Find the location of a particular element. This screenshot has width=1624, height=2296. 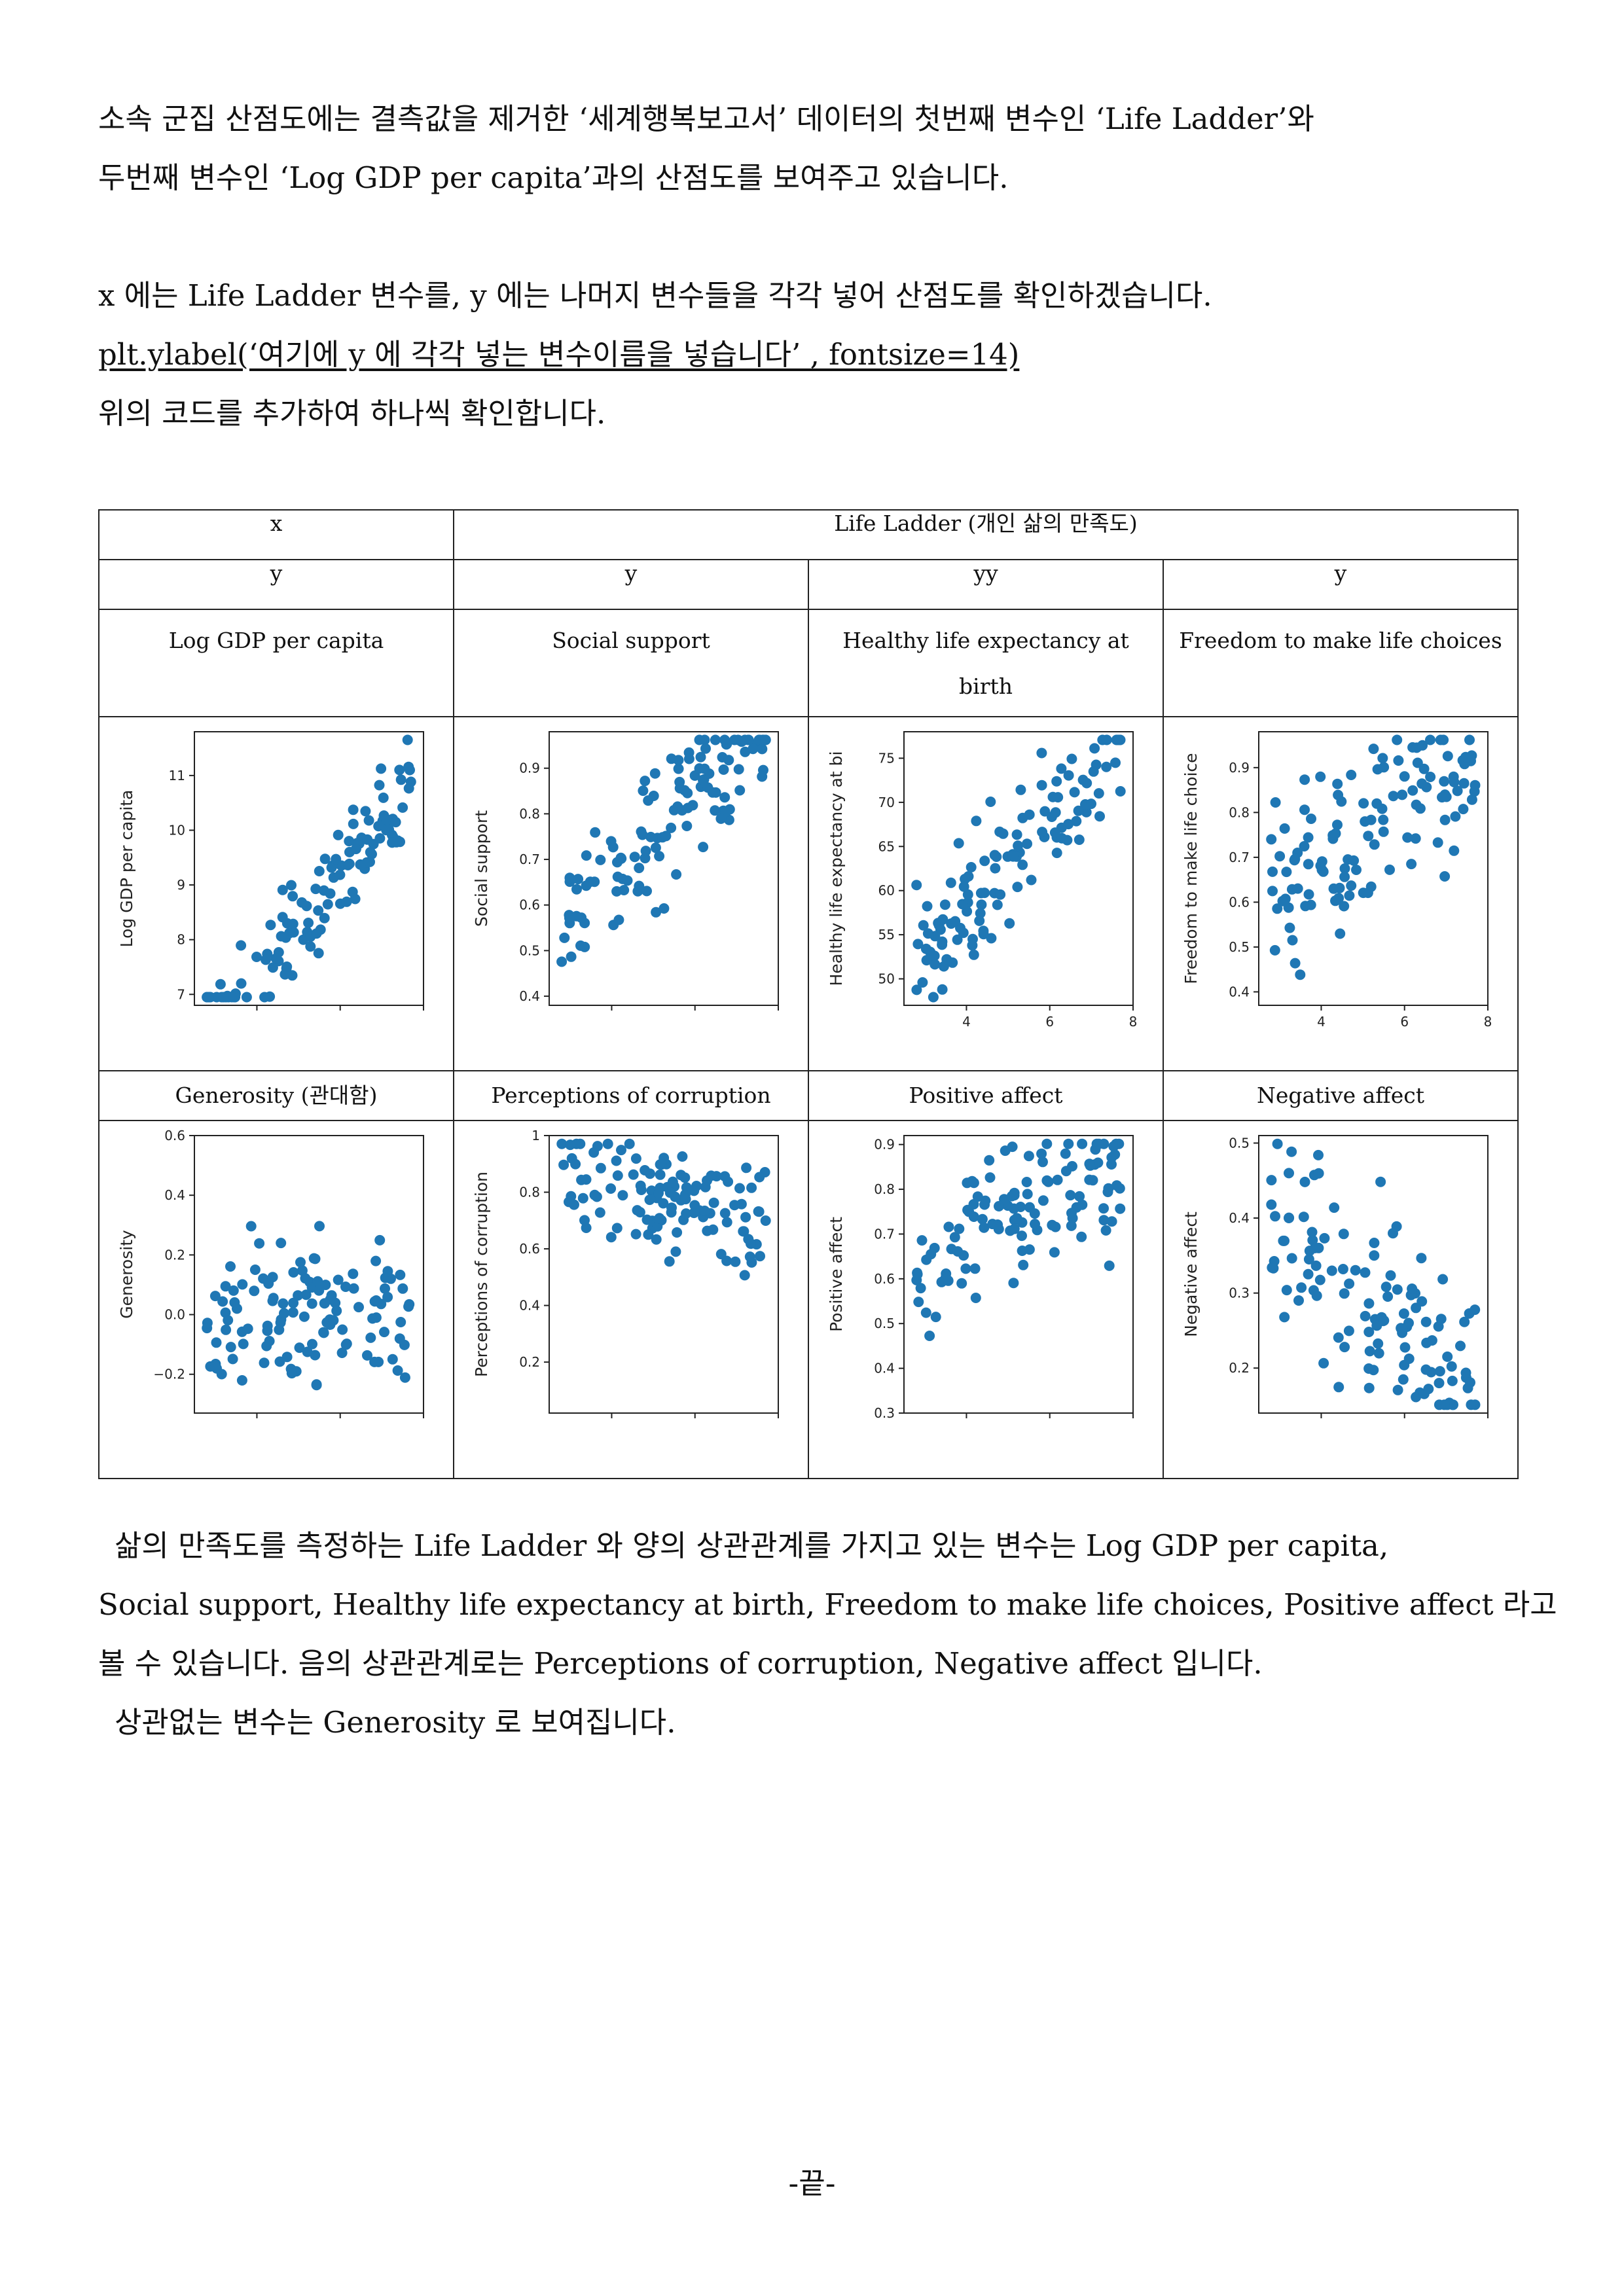

variable-name: Perceptions of corruption is located at coordinates (631, 1095).